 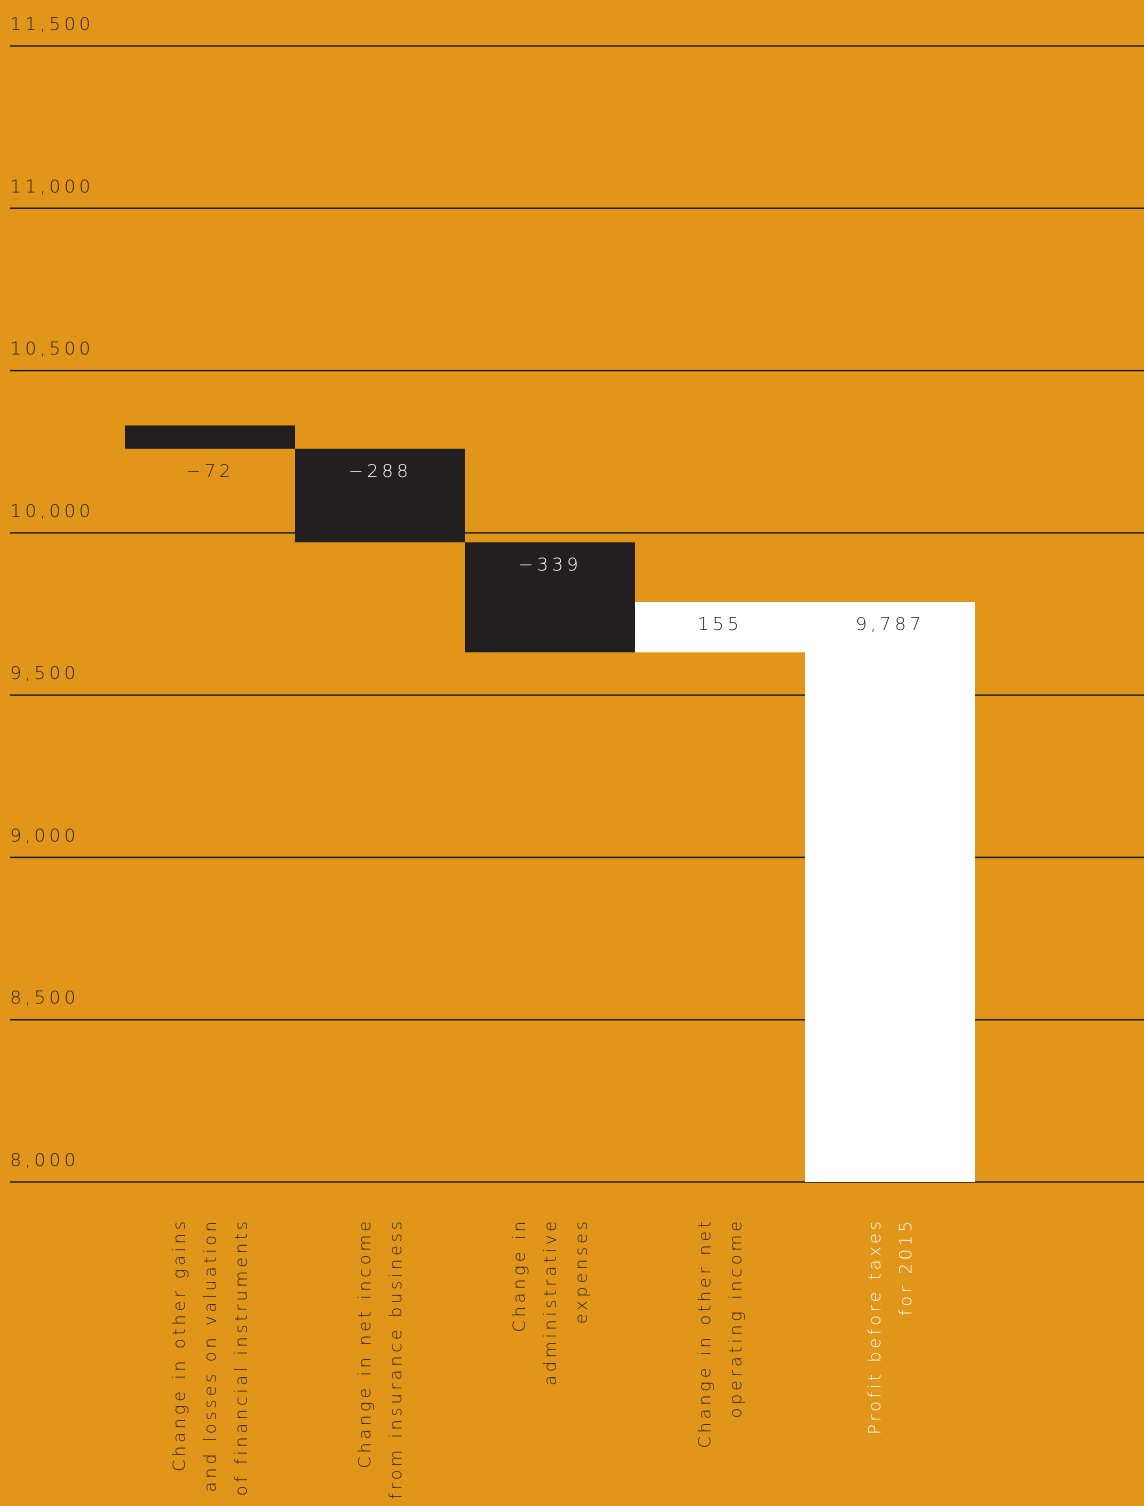 What do you see at coordinates (52, 511) in the screenshot?
I see `y-tick-label: 10,000` at bounding box center [52, 511].